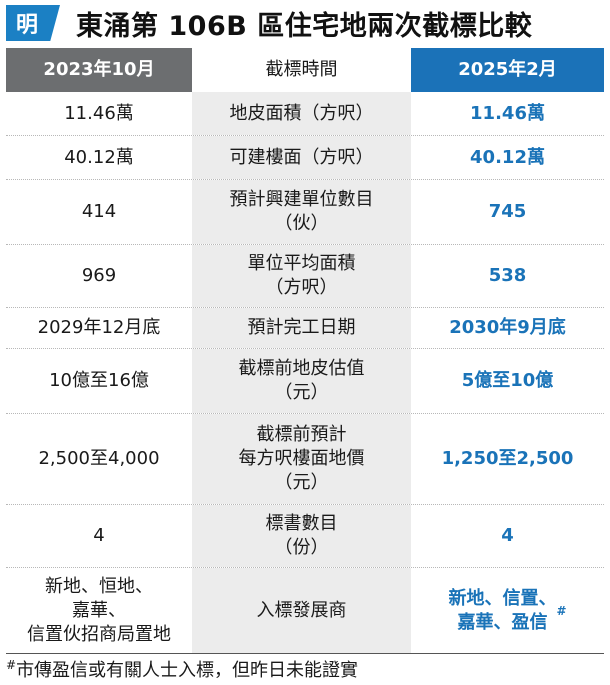 This screenshot has height=685, width=610. I want to click on page-title: 東涌第 106B 區住宅地兩次截標比較, so click(304, 26).